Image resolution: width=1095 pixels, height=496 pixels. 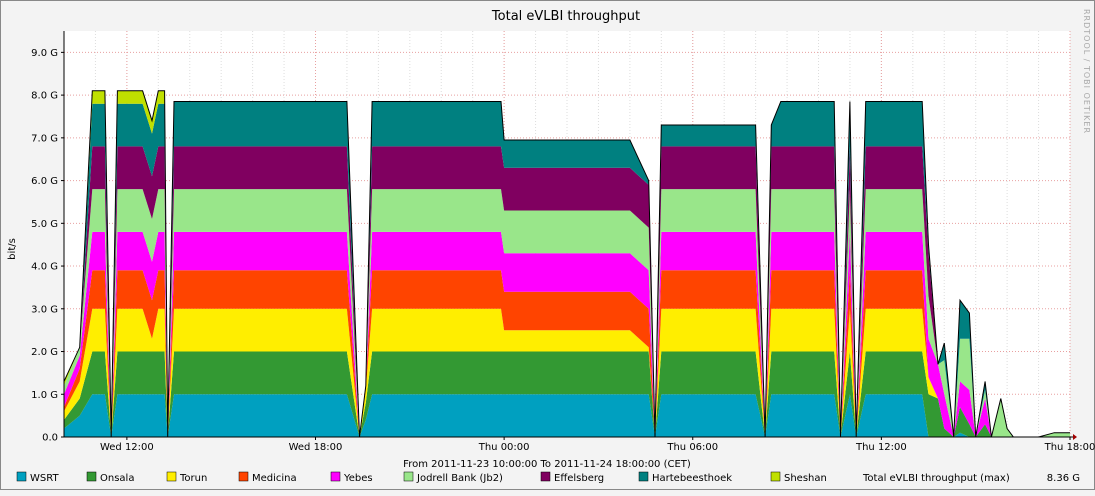 What do you see at coordinates (1069, 447) in the screenshot?
I see `x-tick-label: Thu 18:00` at bounding box center [1069, 447].